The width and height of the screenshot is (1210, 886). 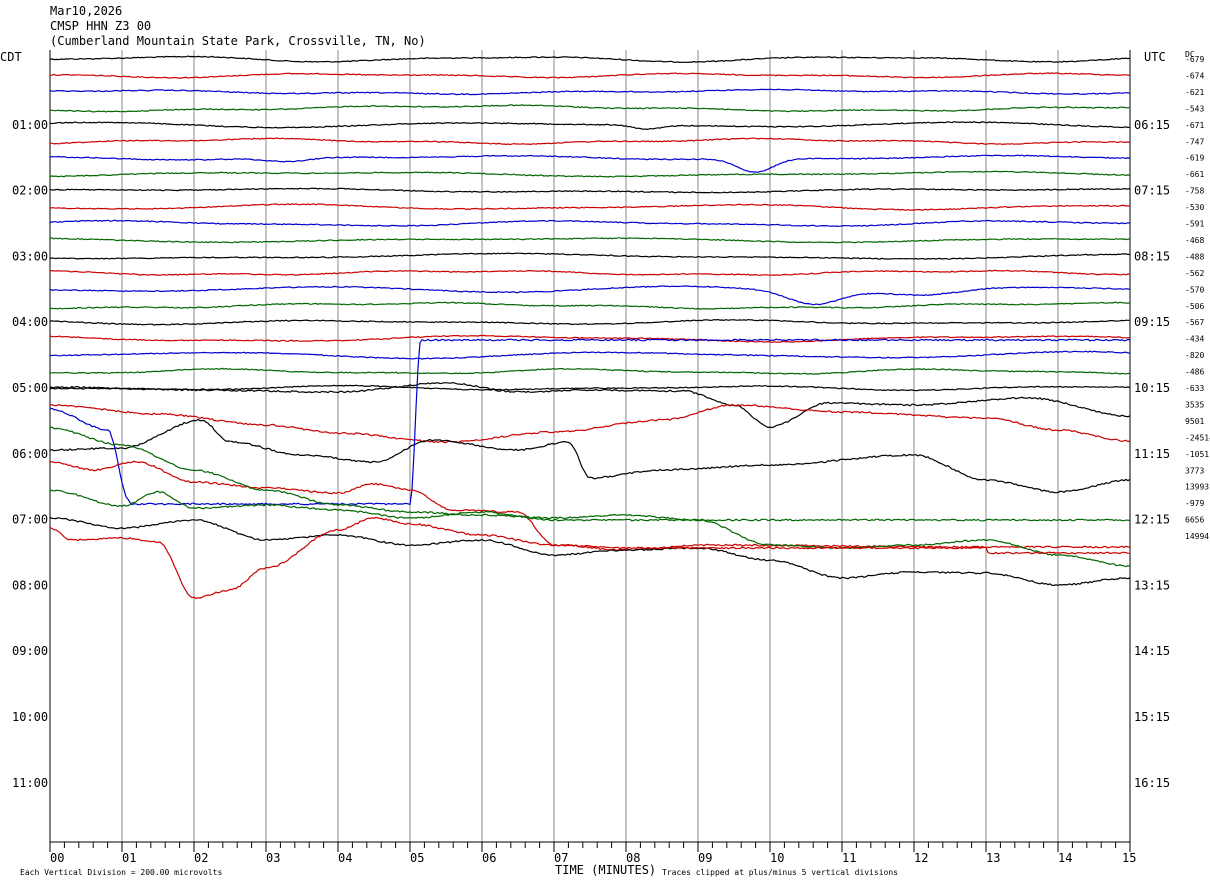 What do you see at coordinates (1152, 783) in the screenshot?
I see `utc-hour-label: 16:15` at bounding box center [1152, 783].